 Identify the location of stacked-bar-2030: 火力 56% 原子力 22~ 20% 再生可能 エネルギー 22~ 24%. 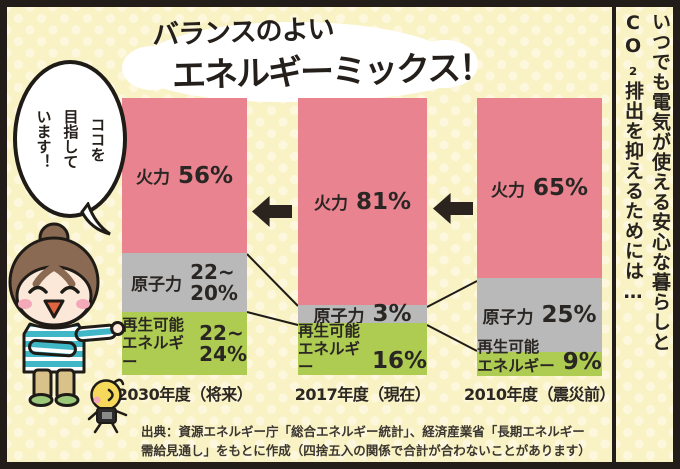
(184, 236).